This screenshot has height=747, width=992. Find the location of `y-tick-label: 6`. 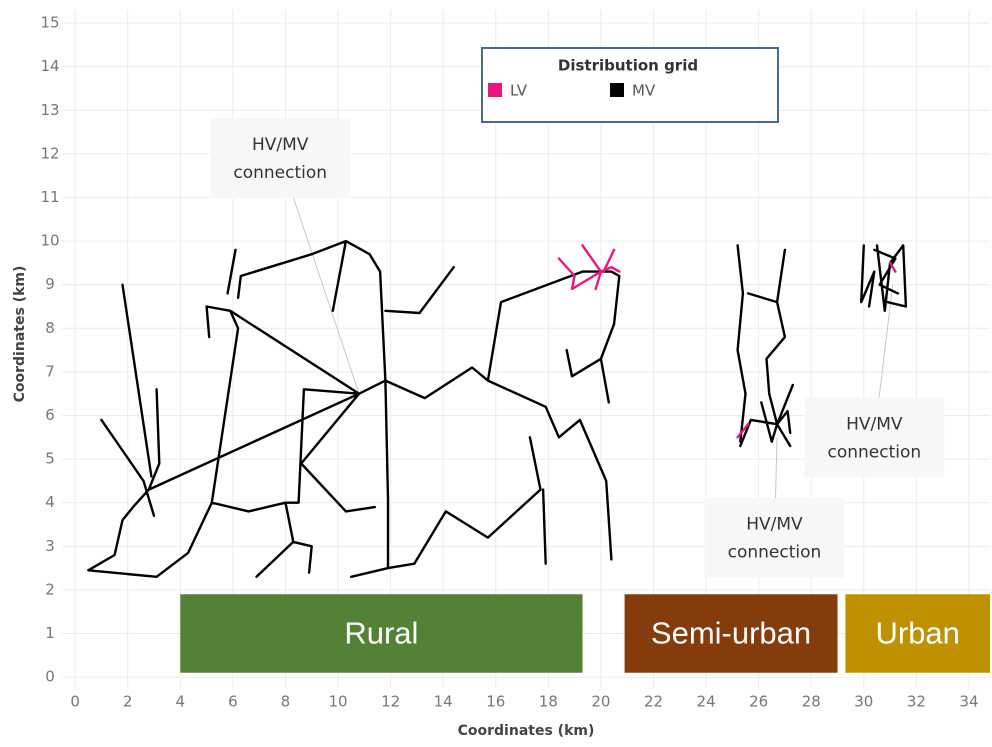

y-tick-label: 6 is located at coordinates (50, 415).